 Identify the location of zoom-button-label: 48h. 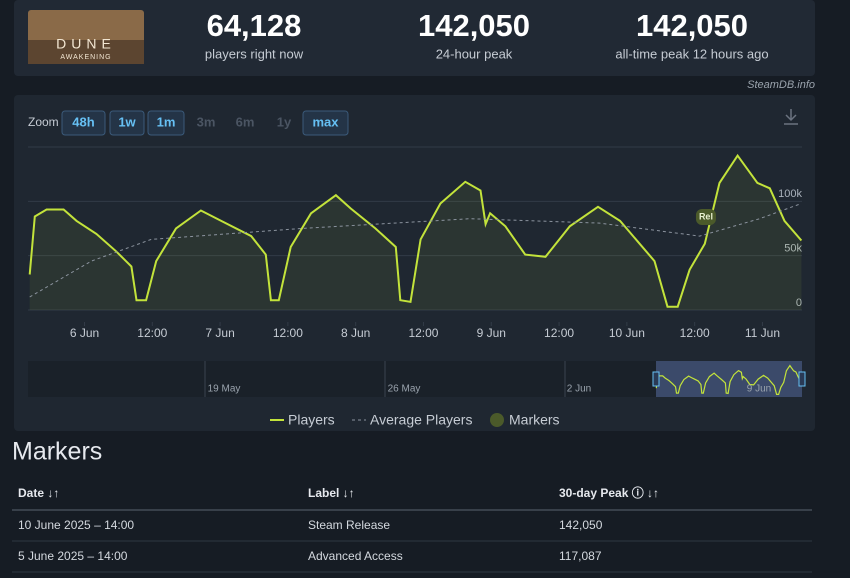
(83, 121).